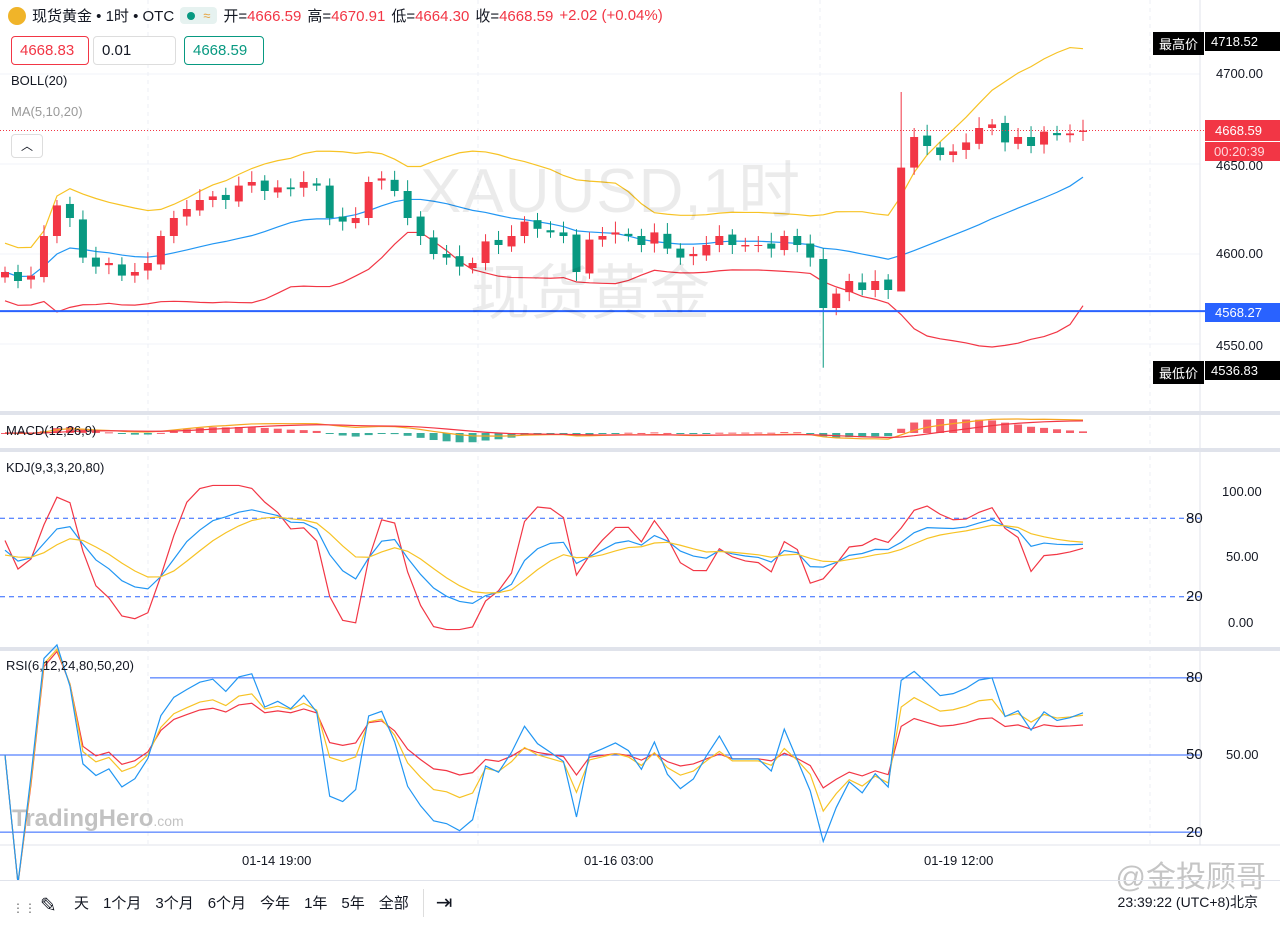  Describe the element at coordinates (274, 16) in the screenshot. I see `open-value: 4666.59` at that location.